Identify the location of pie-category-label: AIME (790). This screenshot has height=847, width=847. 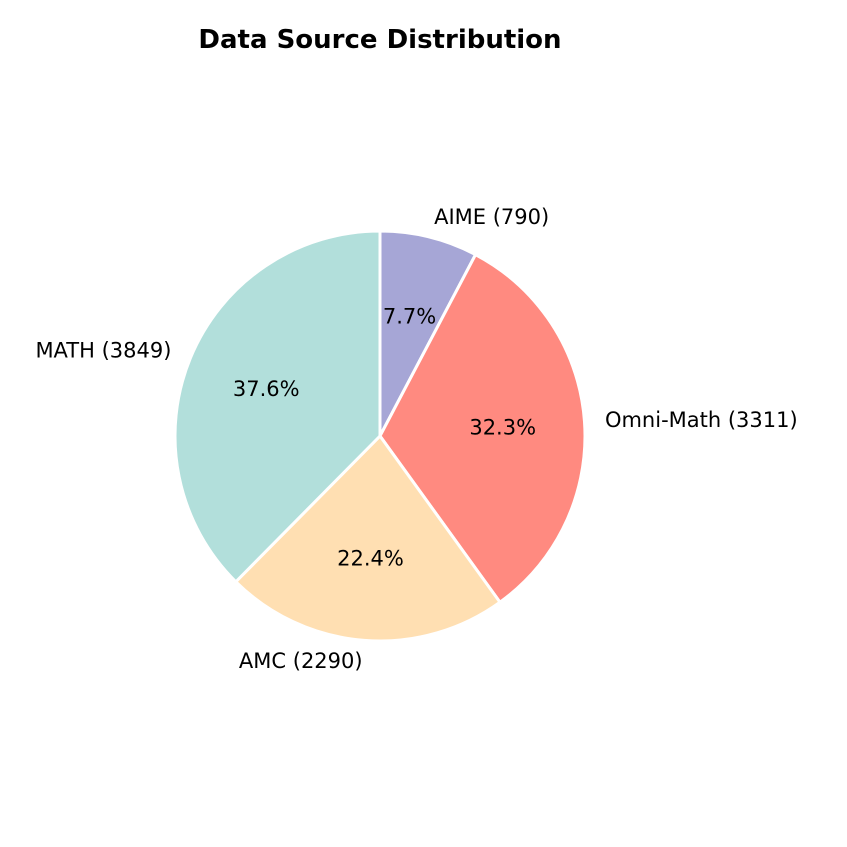
(491, 217).